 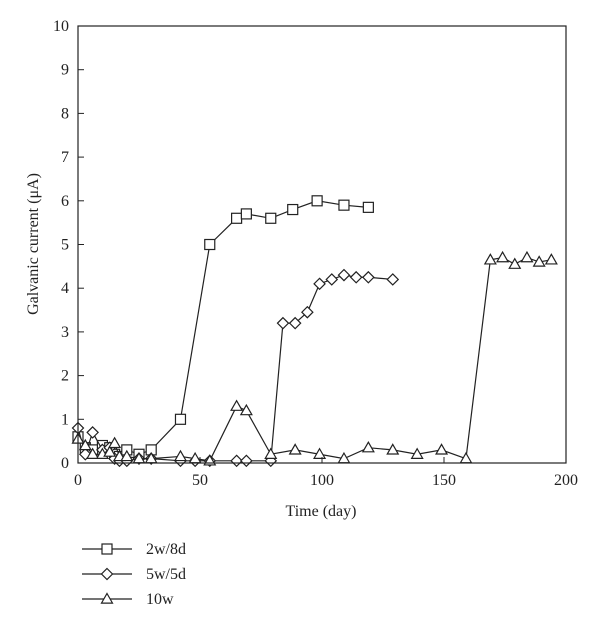 I want to click on x-tick-label: 200, so click(x=566, y=480).